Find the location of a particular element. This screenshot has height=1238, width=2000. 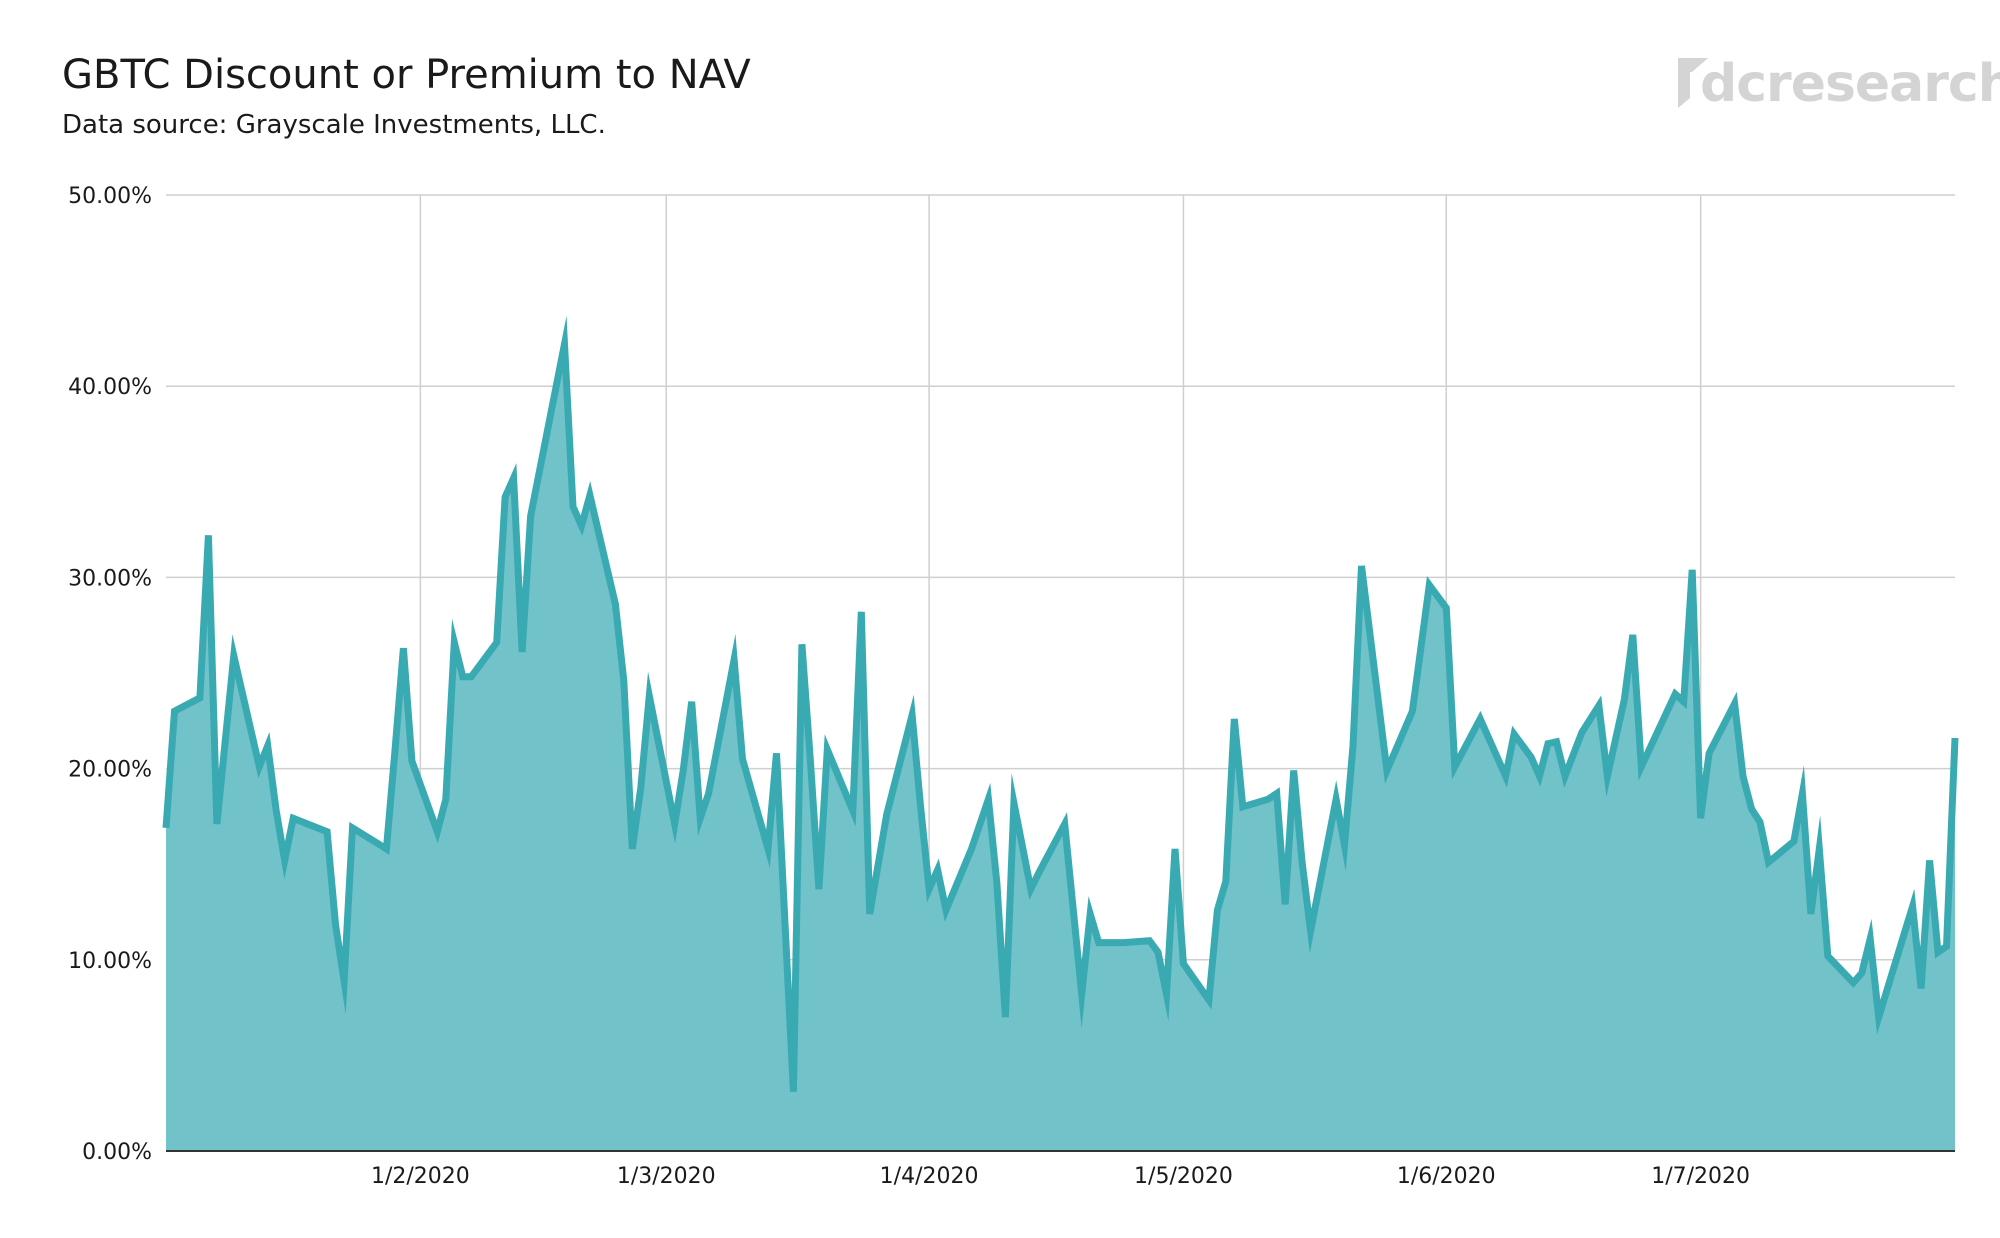

chart-title: GBTC Discount or Premium to NAV is located at coordinates (406, 75).